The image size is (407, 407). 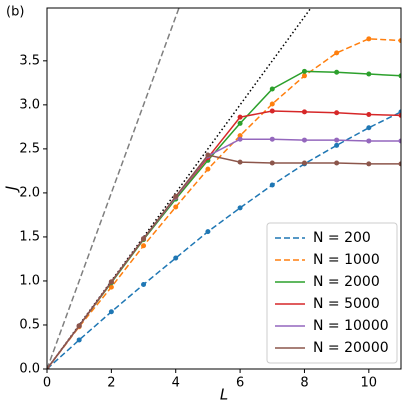 I want to click on x-axis-label: L, so click(x=224, y=395).